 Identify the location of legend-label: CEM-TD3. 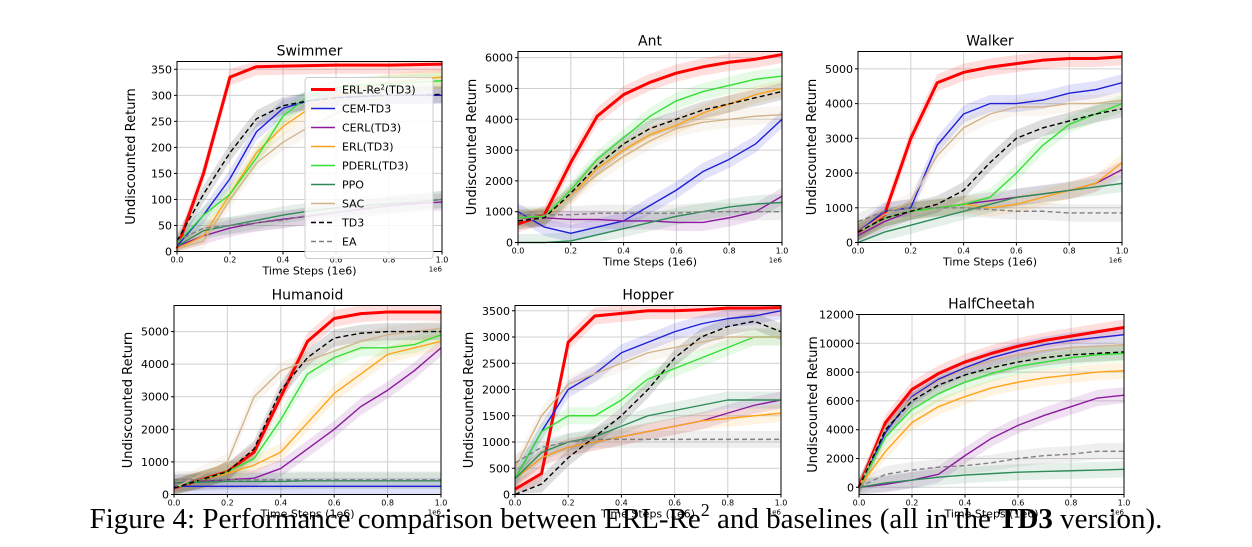
(366, 109).